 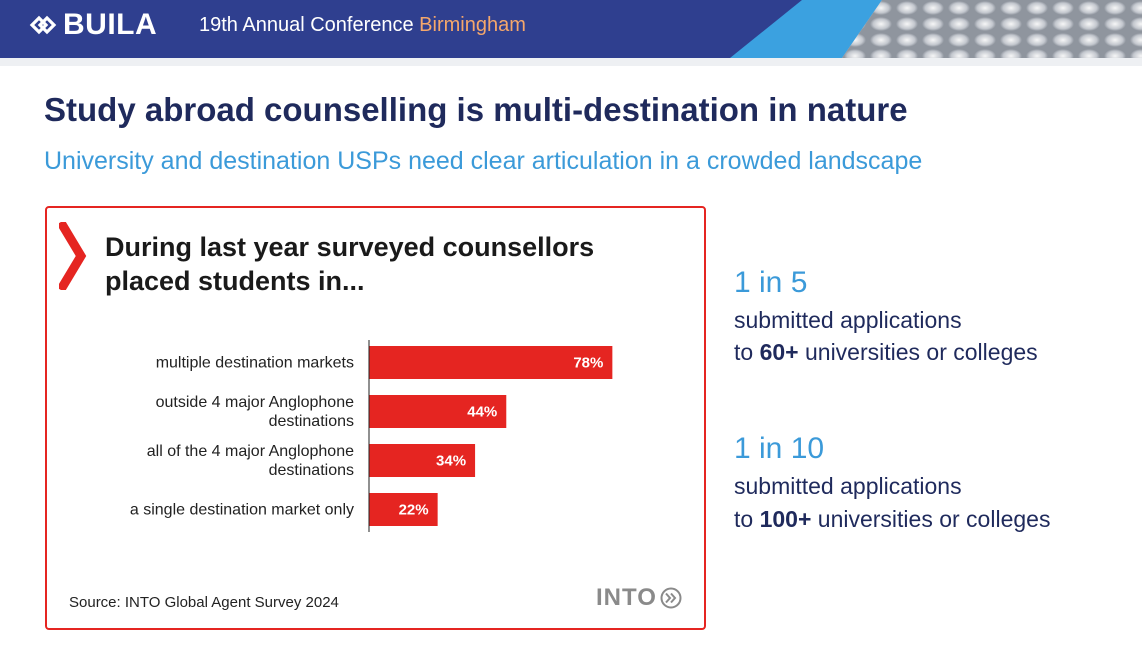 I want to click on conference-title: 19th Annual Conference Birmingham, so click(x=362, y=25).